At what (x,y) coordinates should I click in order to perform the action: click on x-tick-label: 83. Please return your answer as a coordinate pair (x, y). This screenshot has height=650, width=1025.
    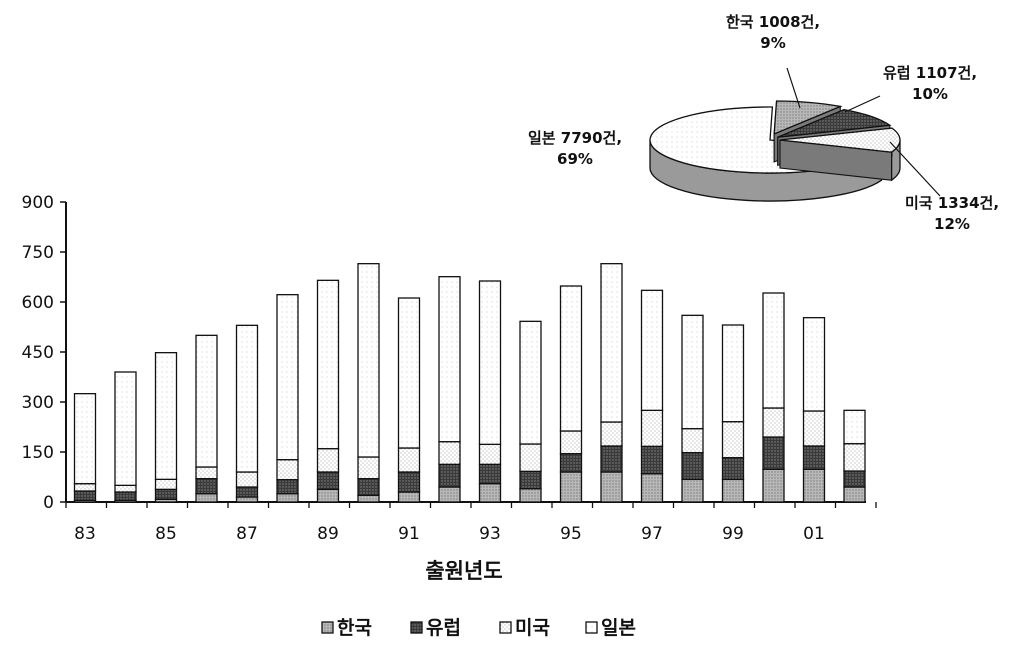
    Looking at the image, I should click on (85, 534).